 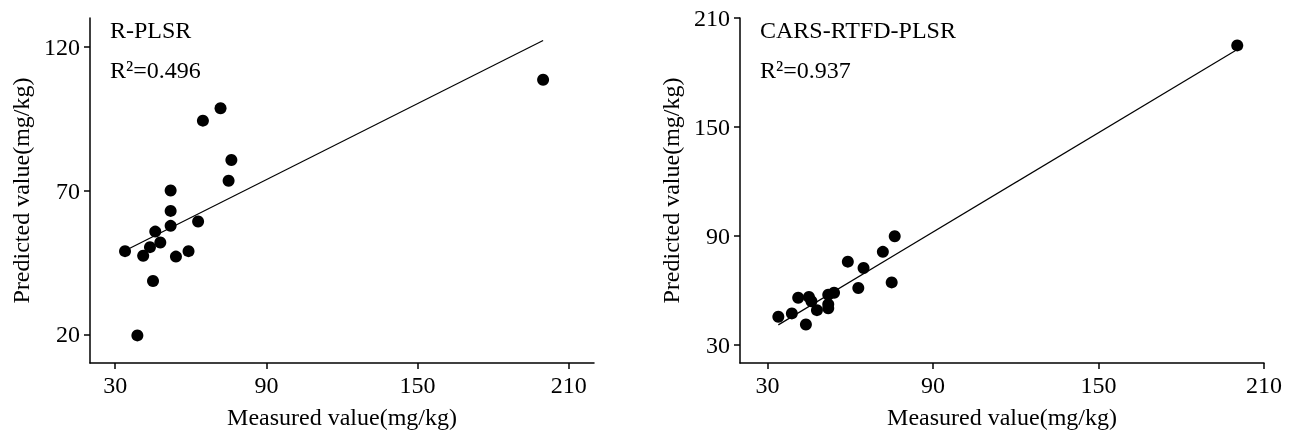 I want to click on annotation: R²=0.496, so click(x=155, y=70).